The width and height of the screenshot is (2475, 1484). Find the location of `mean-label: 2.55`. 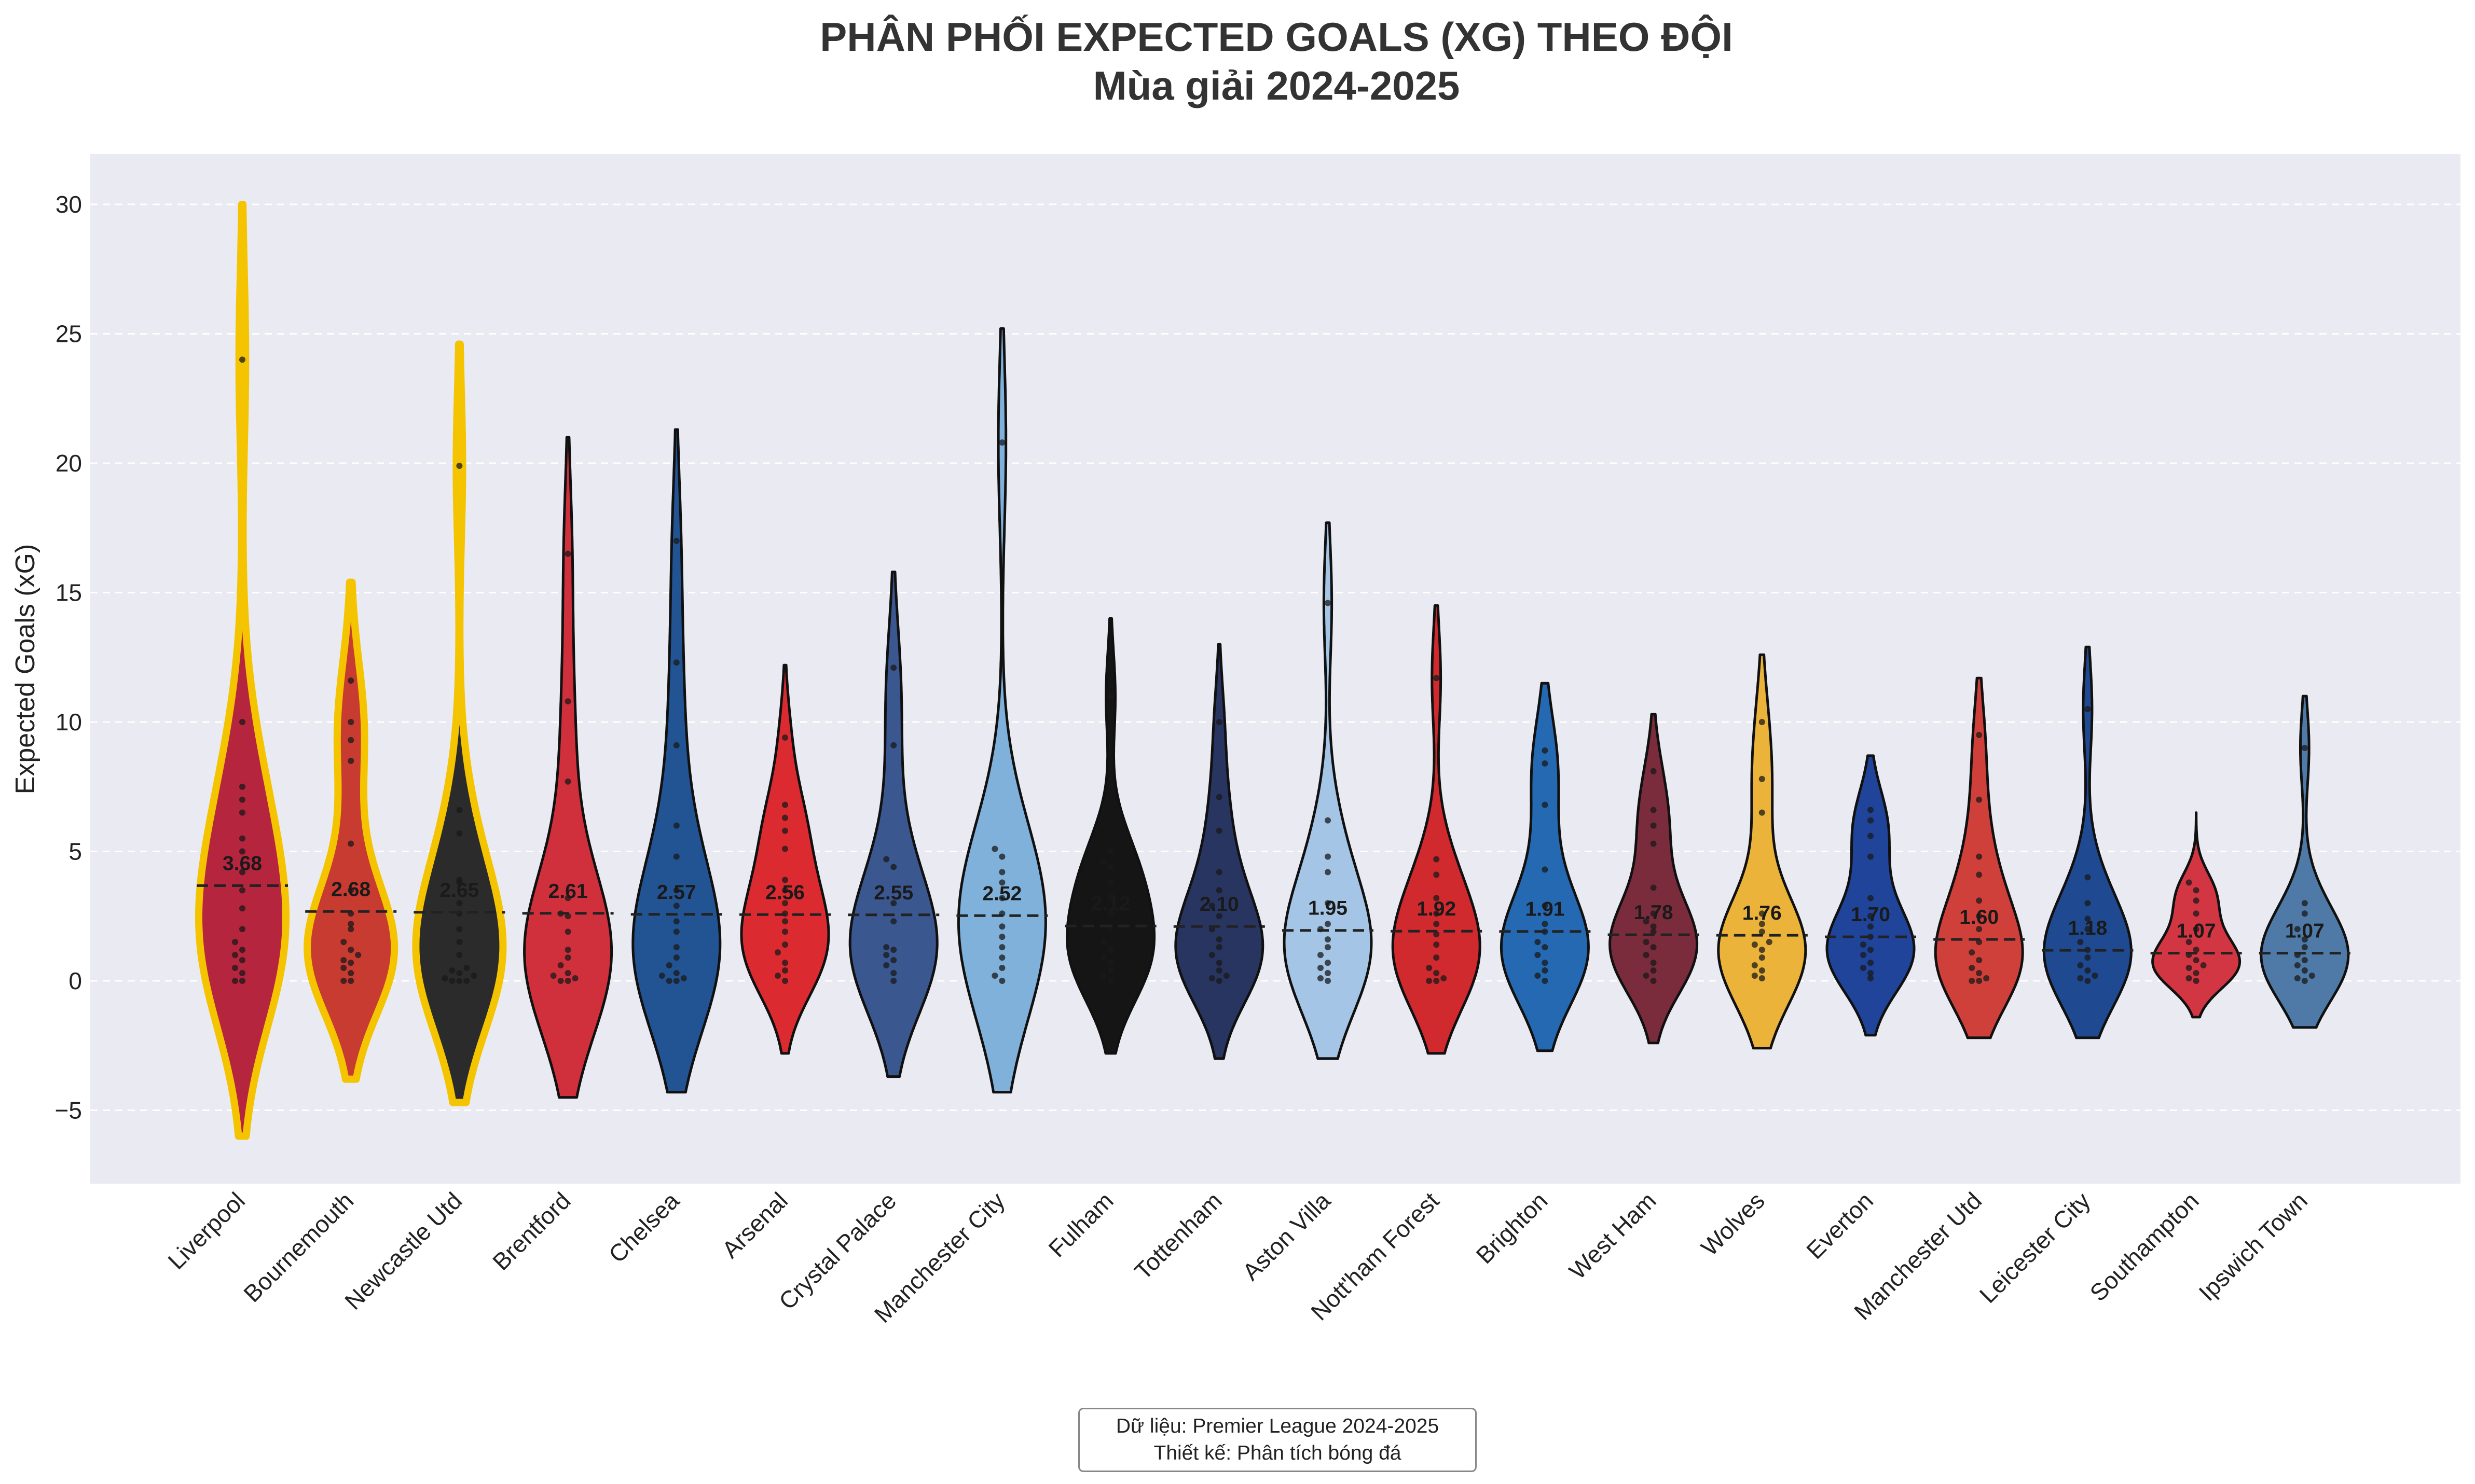

mean-label: 2.55 is located at coordinates (893, 893).